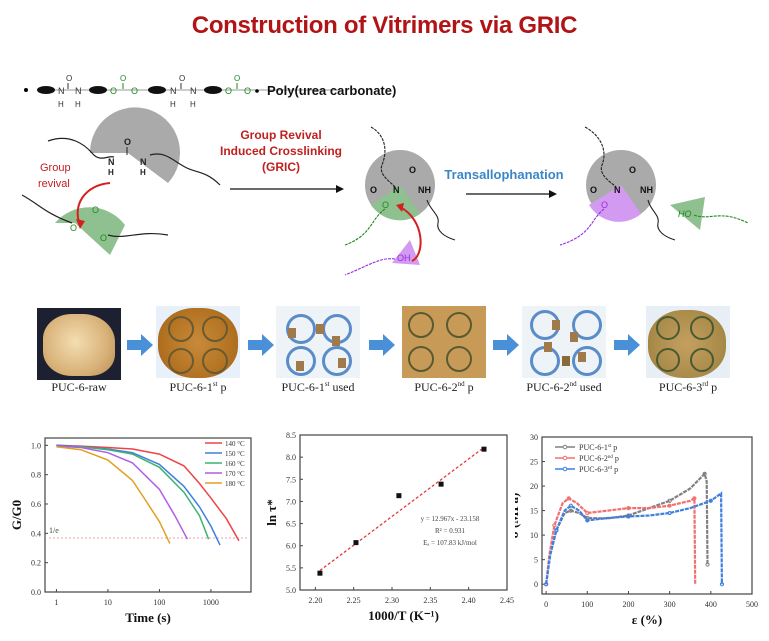  What do you see at coordinates (403, 615) in the screenshot?
I see `x-axis-label: 1000/T (K⁻¹)` at bounding box center [403, 615].